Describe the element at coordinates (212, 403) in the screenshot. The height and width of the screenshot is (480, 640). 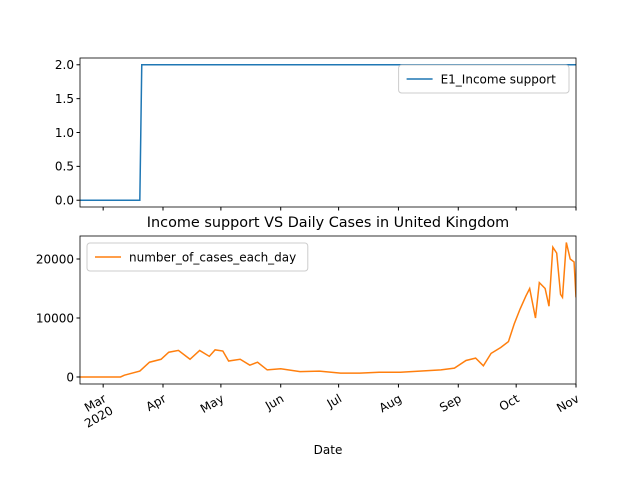
I see `x-tick-label: May` at that location.